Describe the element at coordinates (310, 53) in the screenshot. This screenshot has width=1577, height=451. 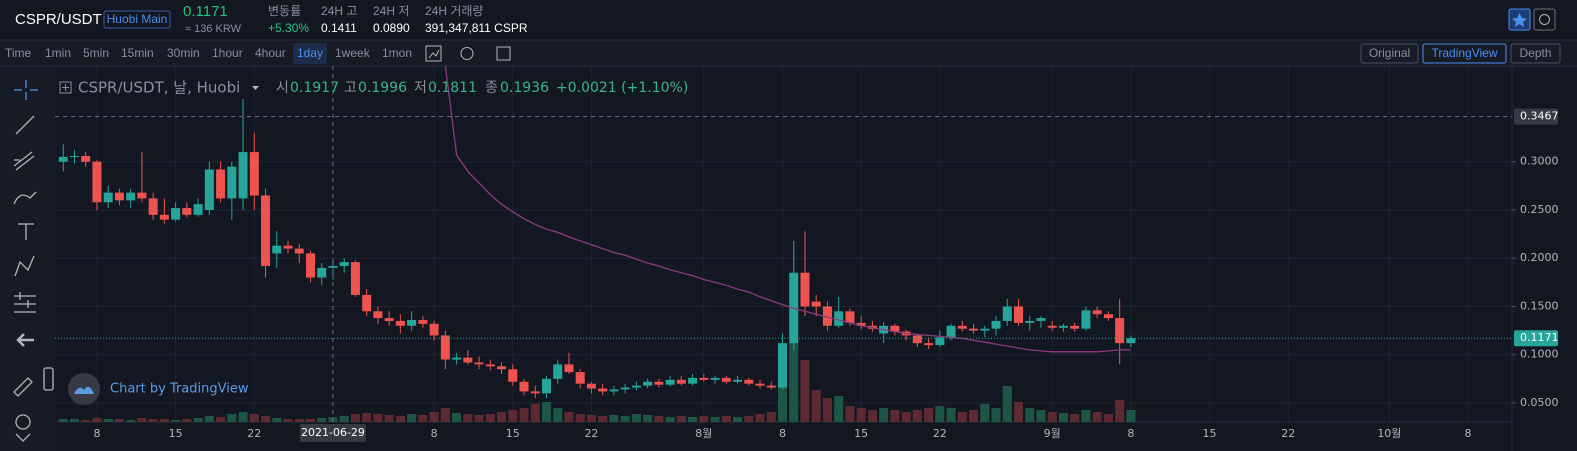
I see `interval: 1day` at that location.